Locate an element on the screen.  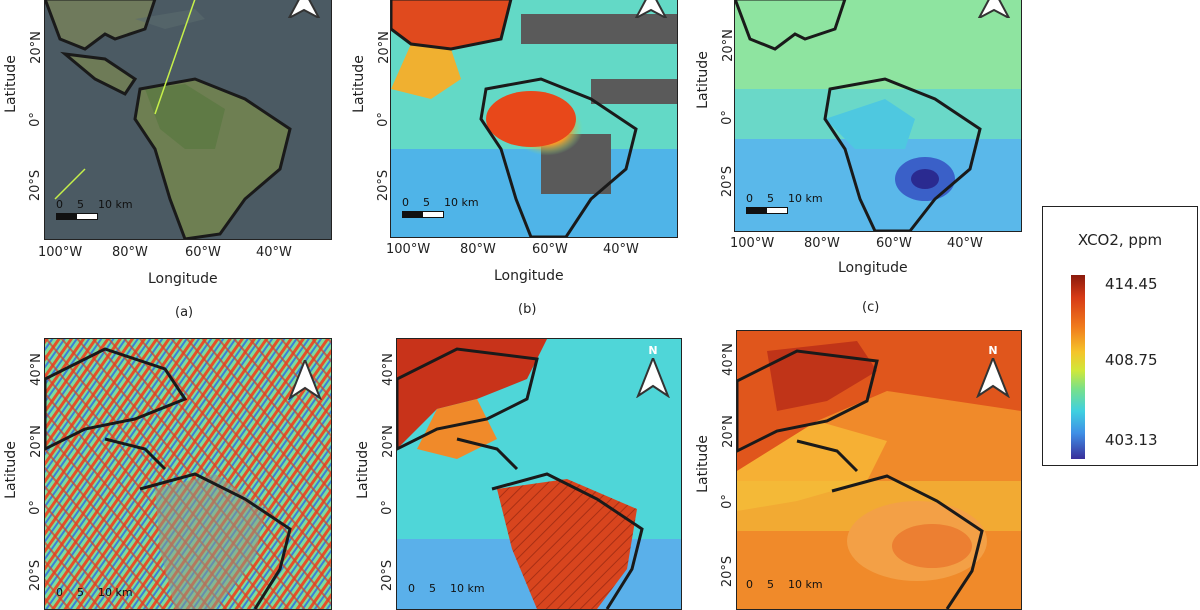
colorbar is located at coordinates (1078, 367).